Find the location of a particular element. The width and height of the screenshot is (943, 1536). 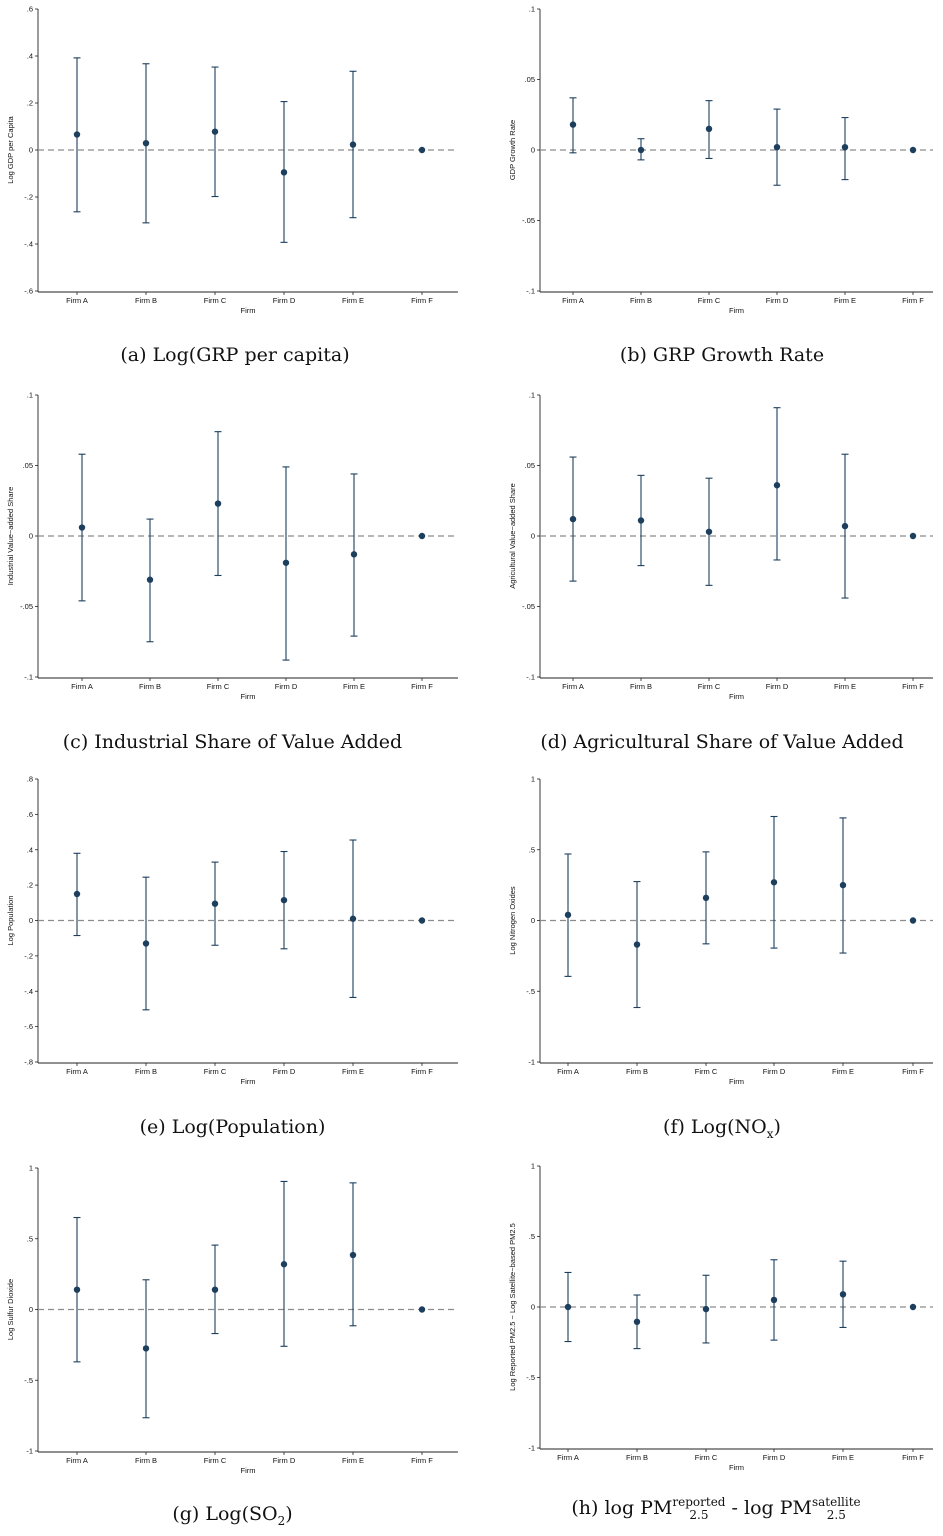

caption-g: (g) Log(SO2) is located at coordinates (232, 1515).